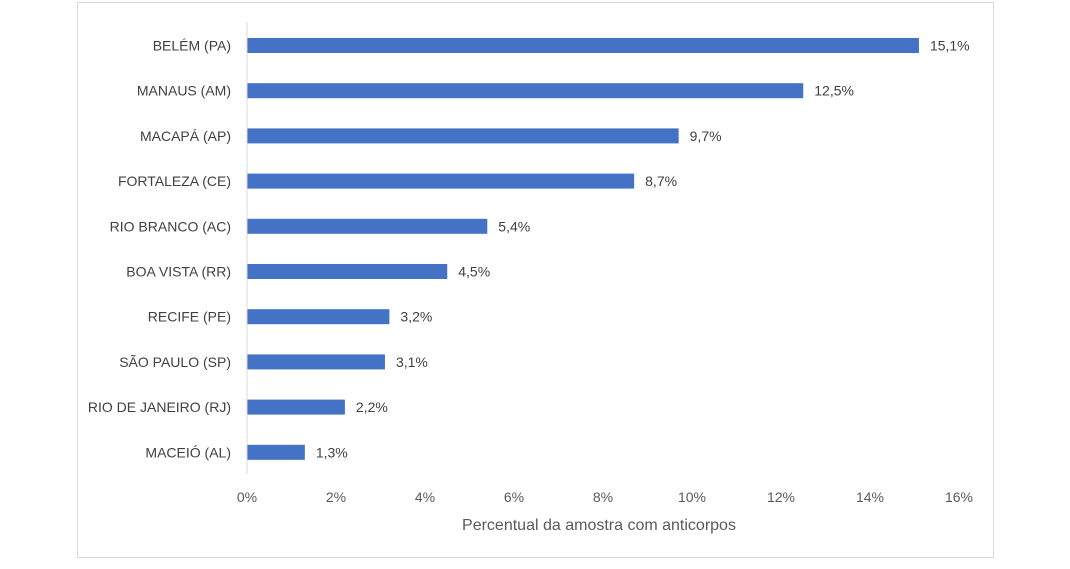  What do you see at coordinates (599, 525) in the screenshot?
I see `x-axis-title: Percentual da amostra com anticorpos` at bounding box center [599, 525].